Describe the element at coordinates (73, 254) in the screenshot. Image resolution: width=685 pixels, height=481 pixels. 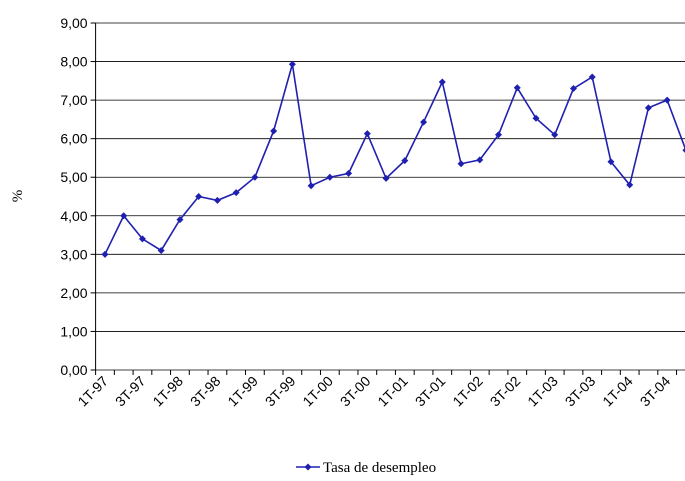
I see `y-tick-label: 3,00` at that location.